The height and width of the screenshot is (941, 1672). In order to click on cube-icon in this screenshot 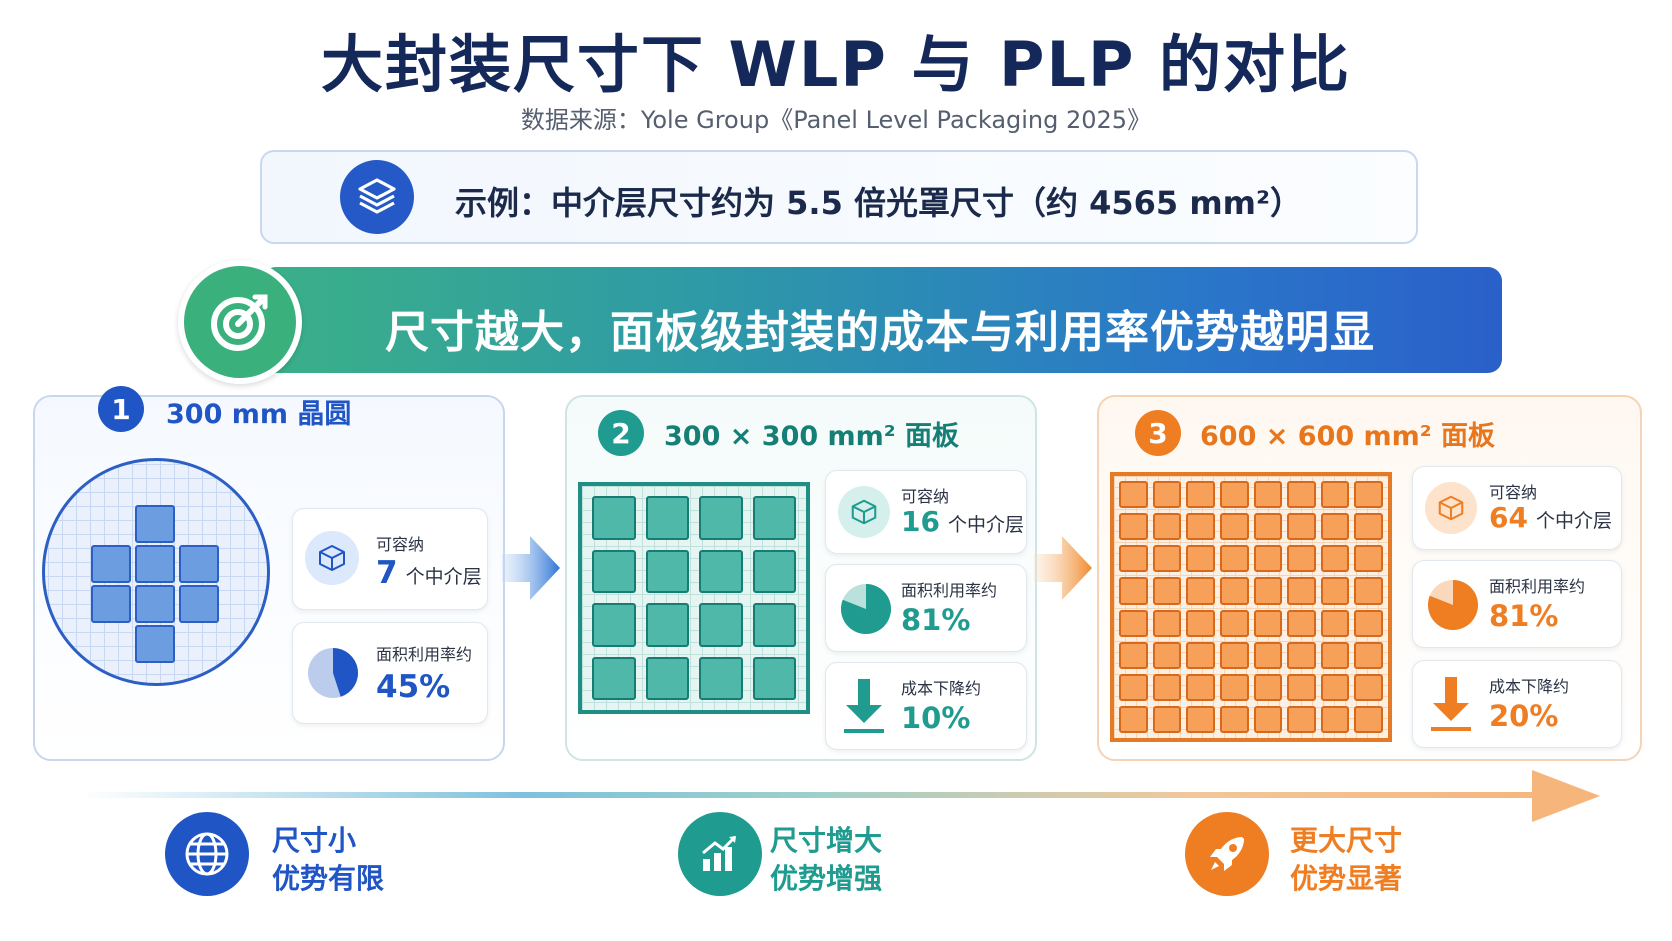, I will do `click(864, 512)`.